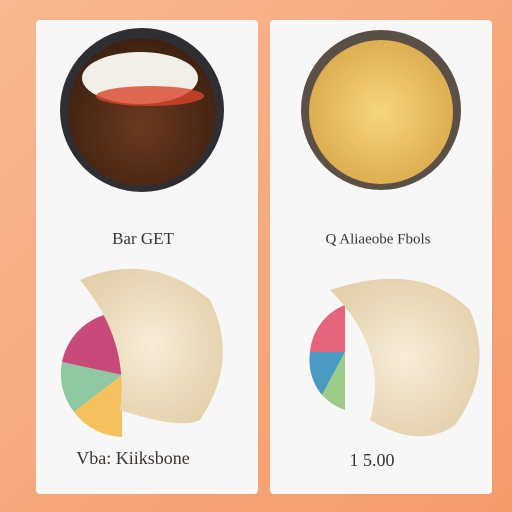 This screenshot has height=512, width=512. What do you see at coordinates (372, 460) in the screenshot?
I see `footer: 1 5.00` at bounding box center [372, 460].